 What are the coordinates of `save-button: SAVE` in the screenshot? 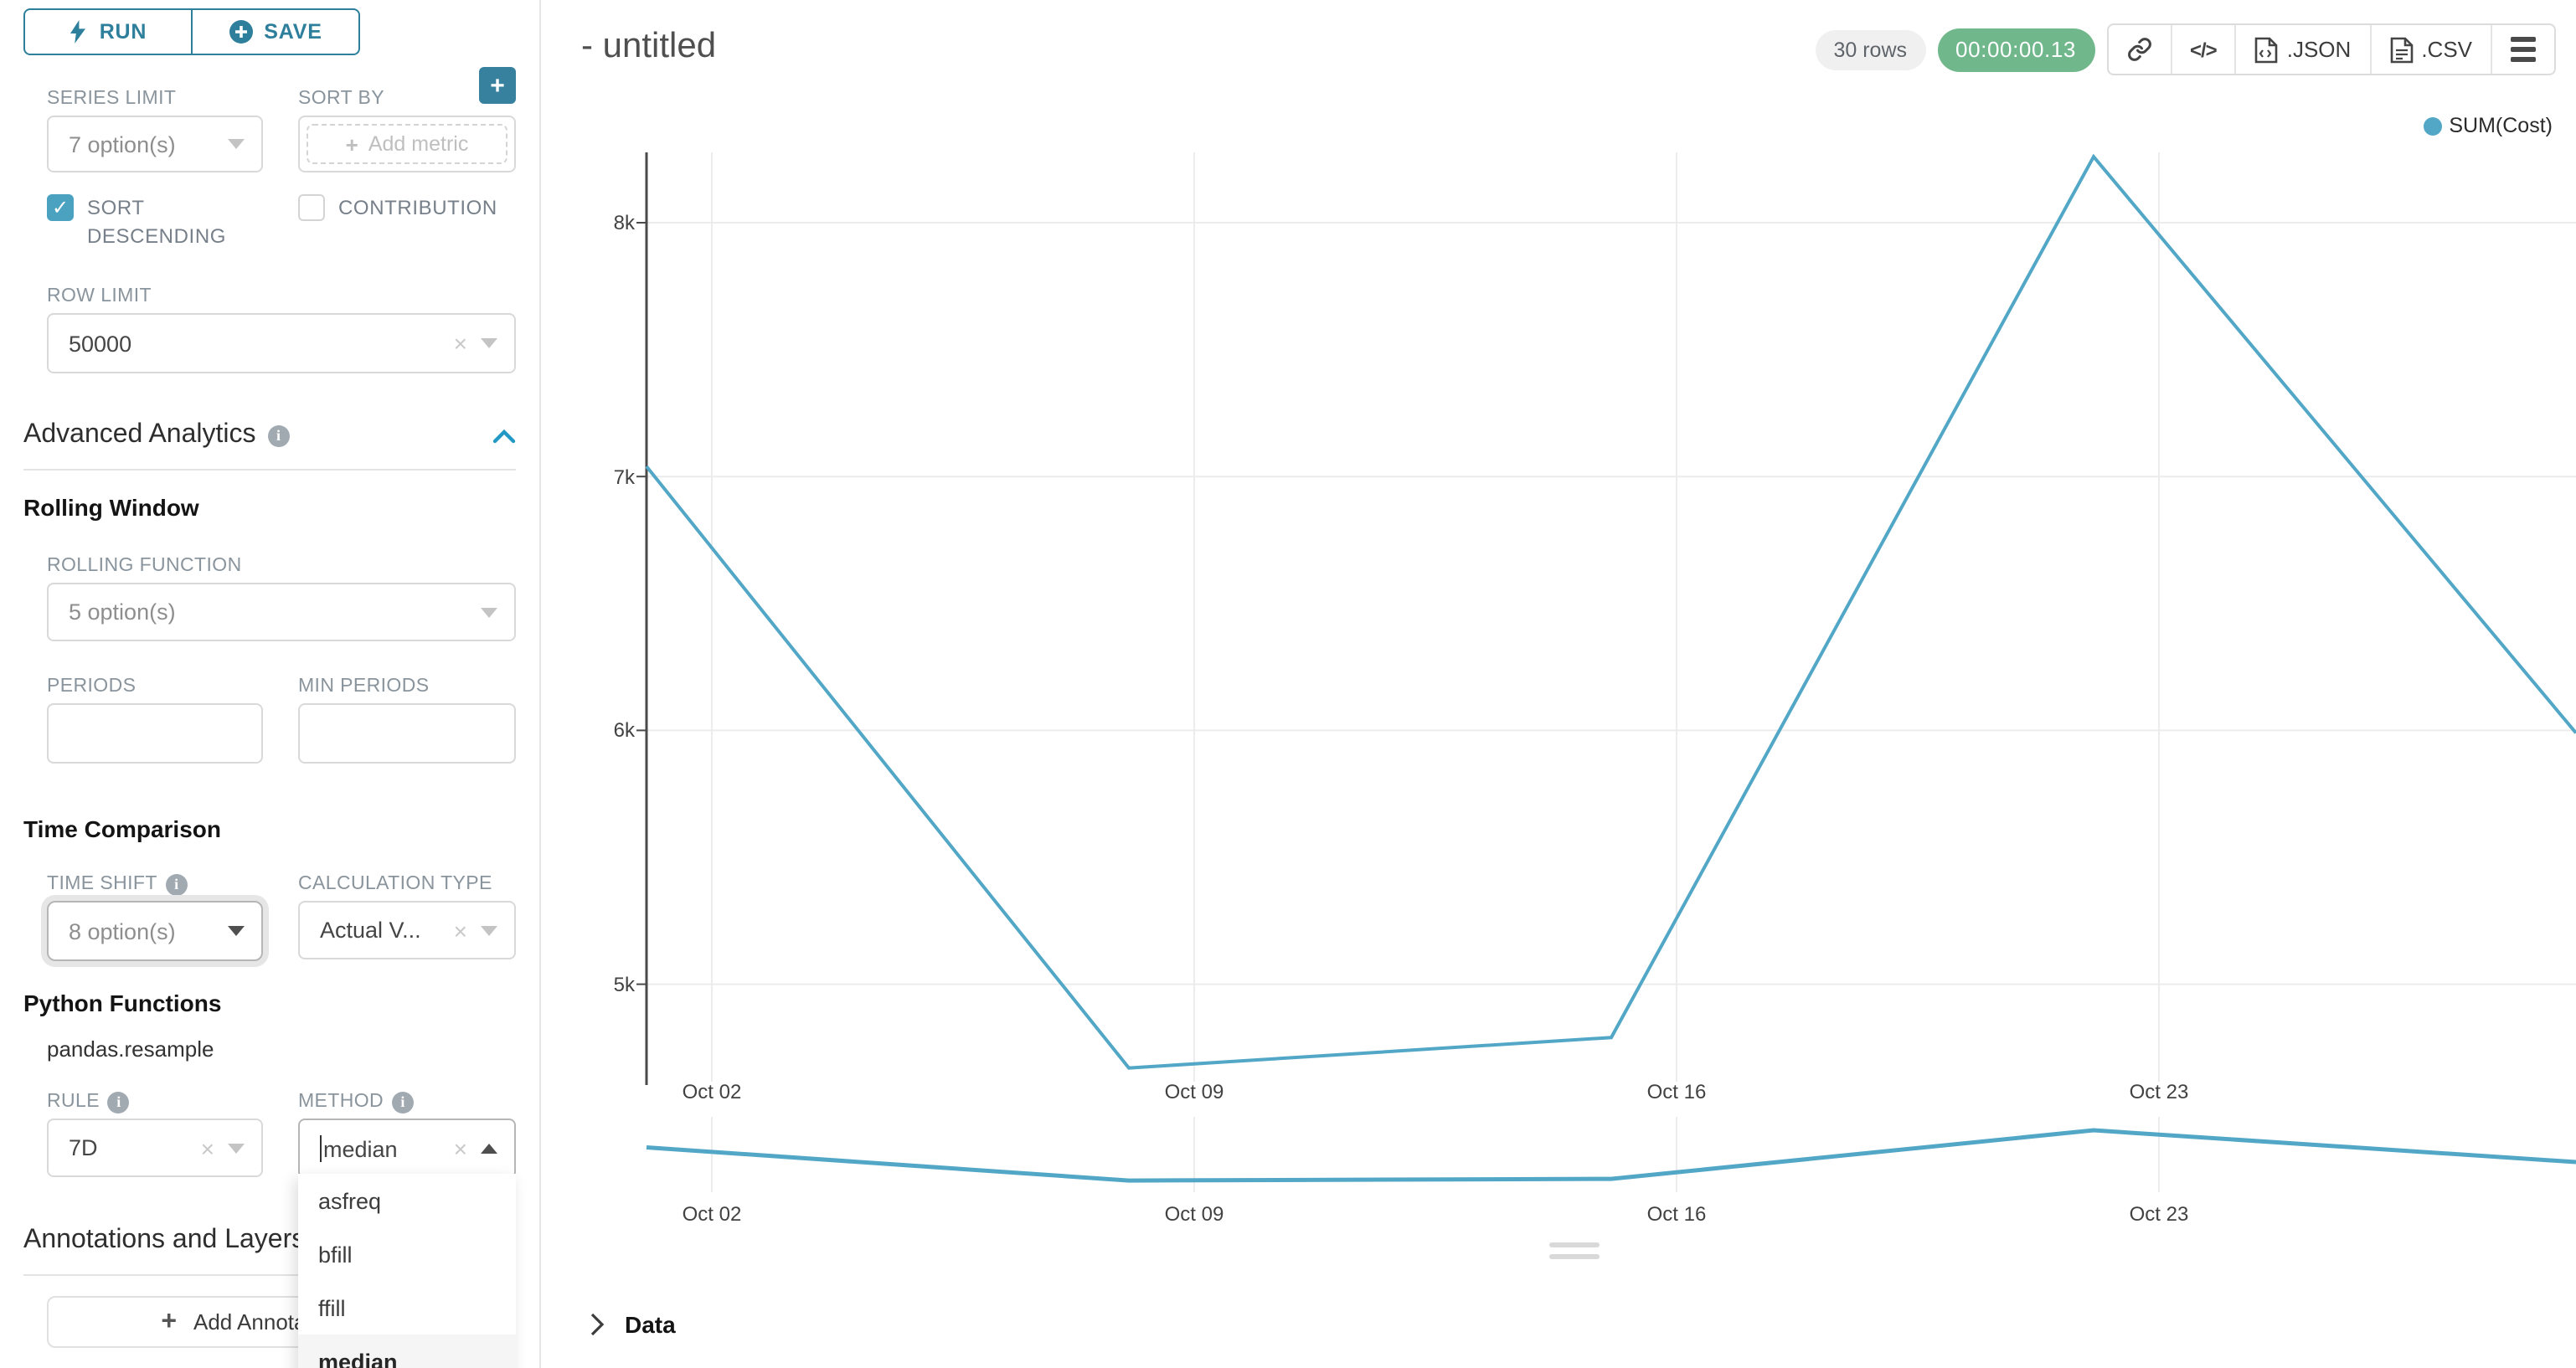 It's located at (274, 32).